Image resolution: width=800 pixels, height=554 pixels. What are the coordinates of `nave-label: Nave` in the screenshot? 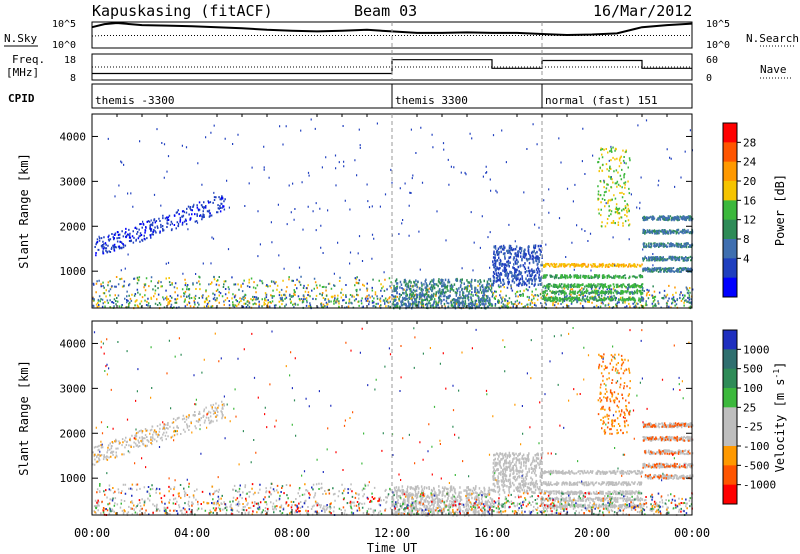 It's located at (773, 69).